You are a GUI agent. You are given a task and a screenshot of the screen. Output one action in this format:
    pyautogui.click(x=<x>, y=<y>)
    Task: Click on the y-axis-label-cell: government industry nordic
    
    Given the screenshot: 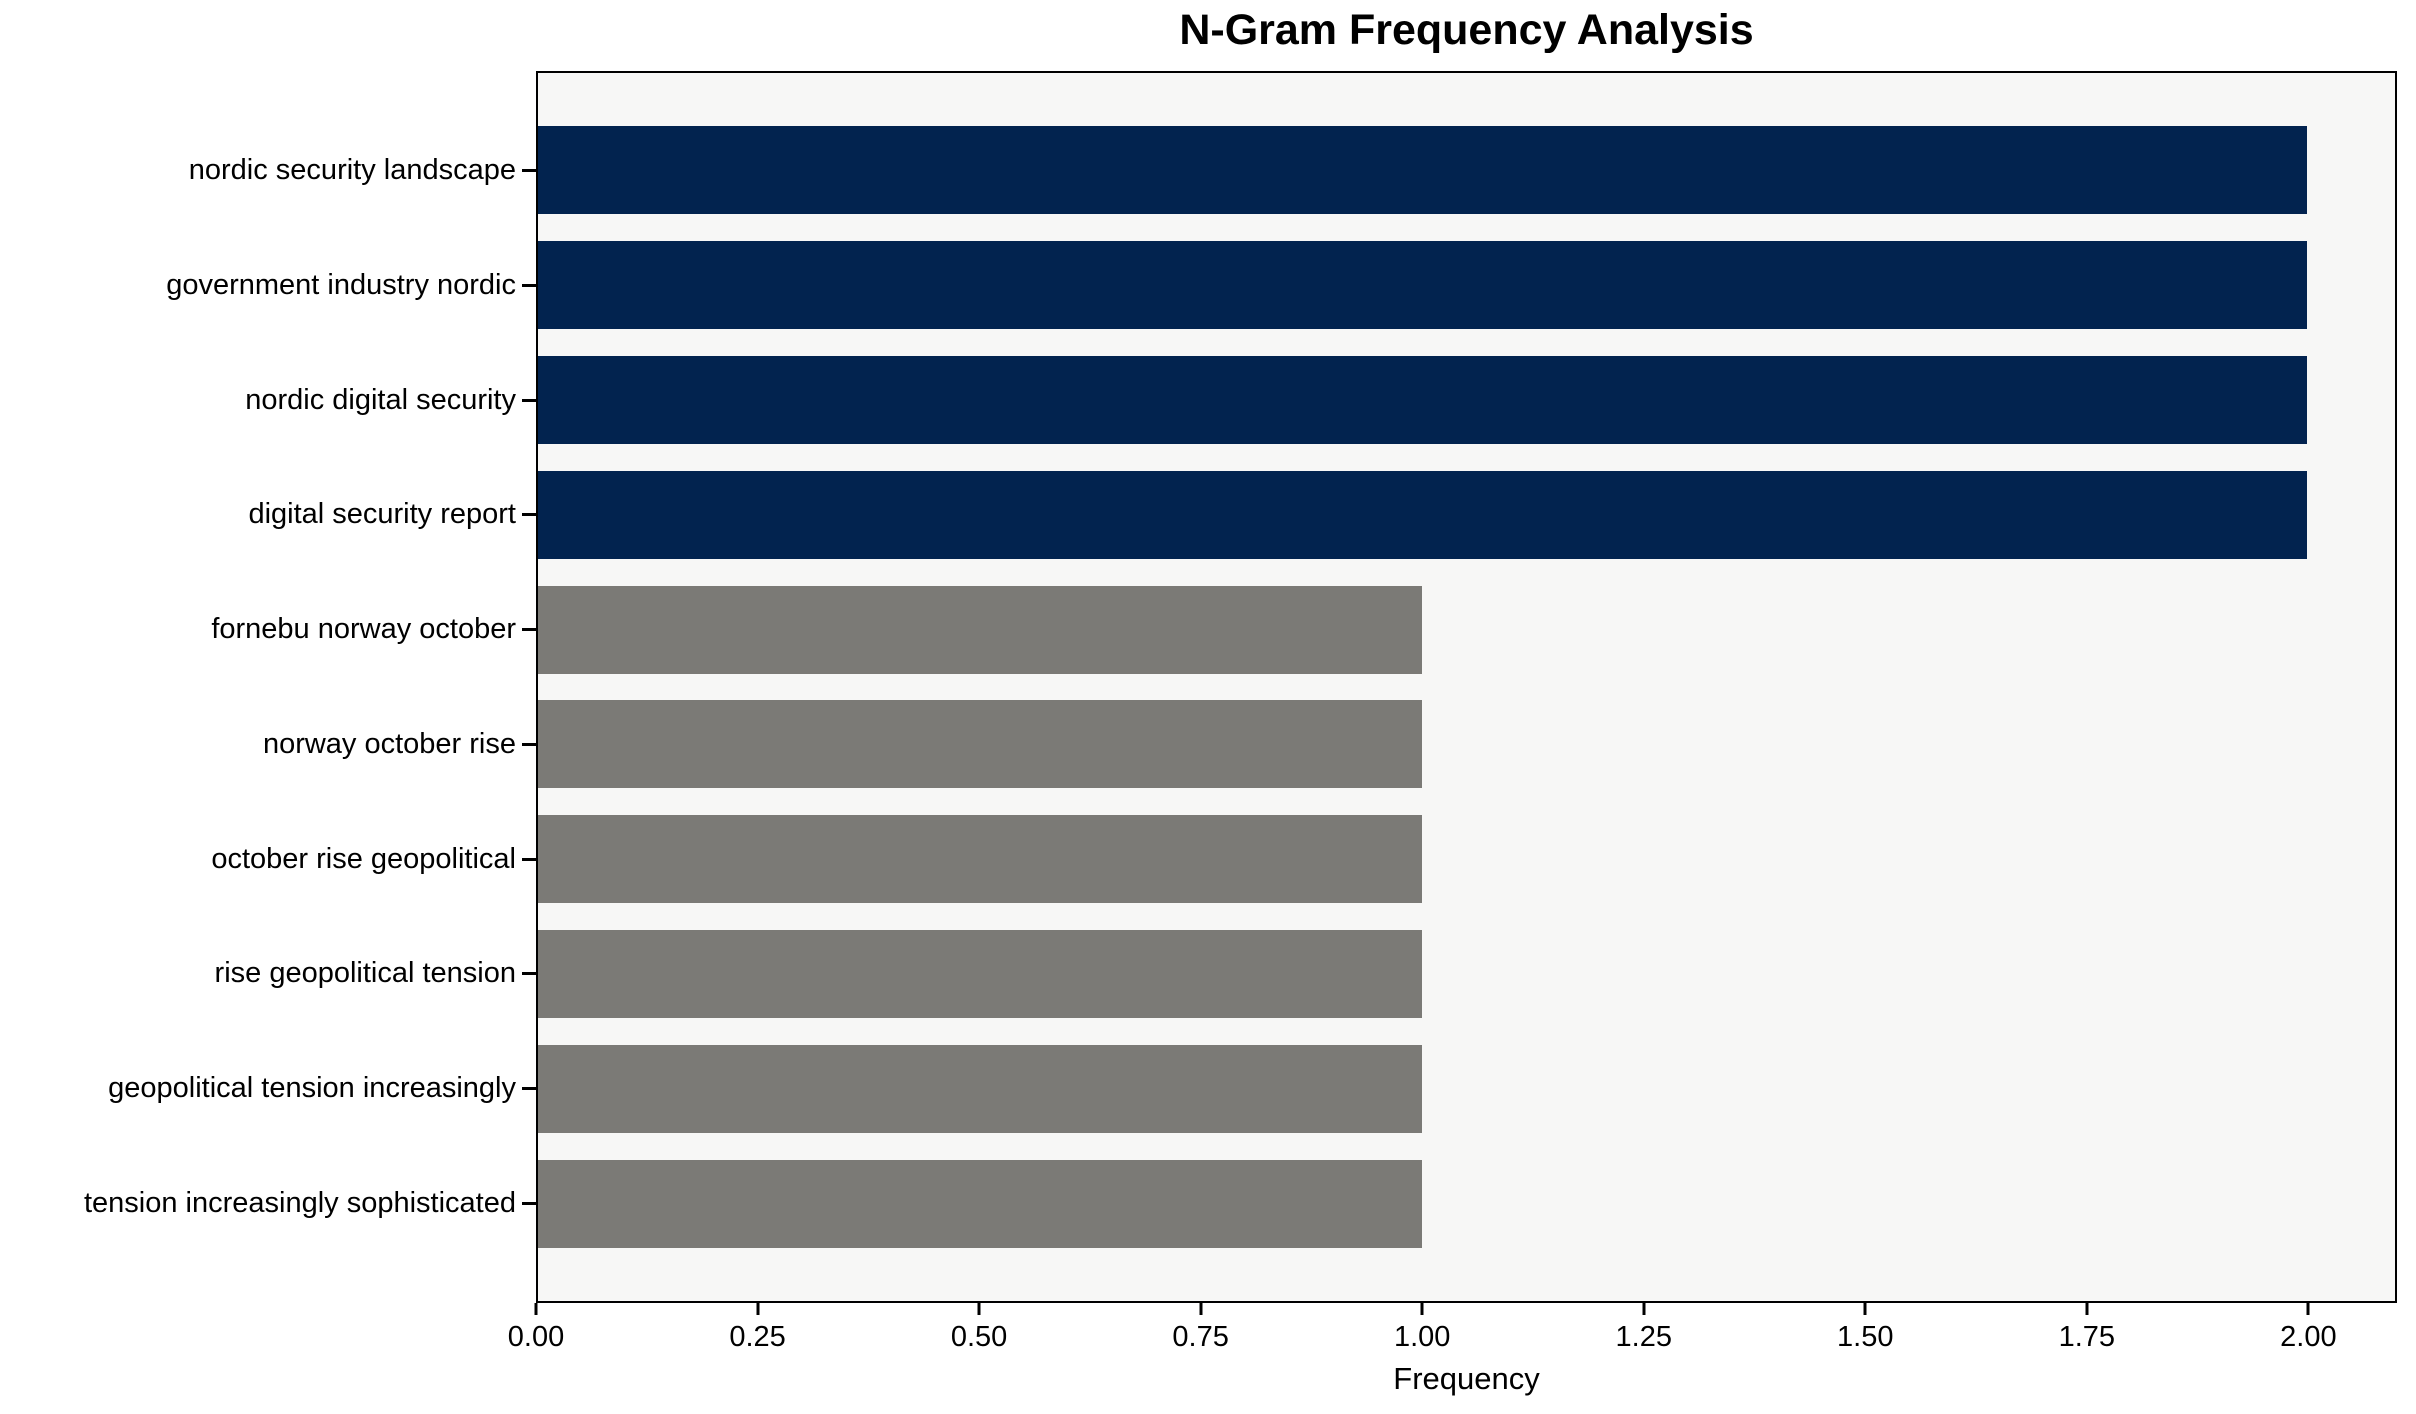 What is the action you would take?
    pyautogui.click(x=258, y=285)
    